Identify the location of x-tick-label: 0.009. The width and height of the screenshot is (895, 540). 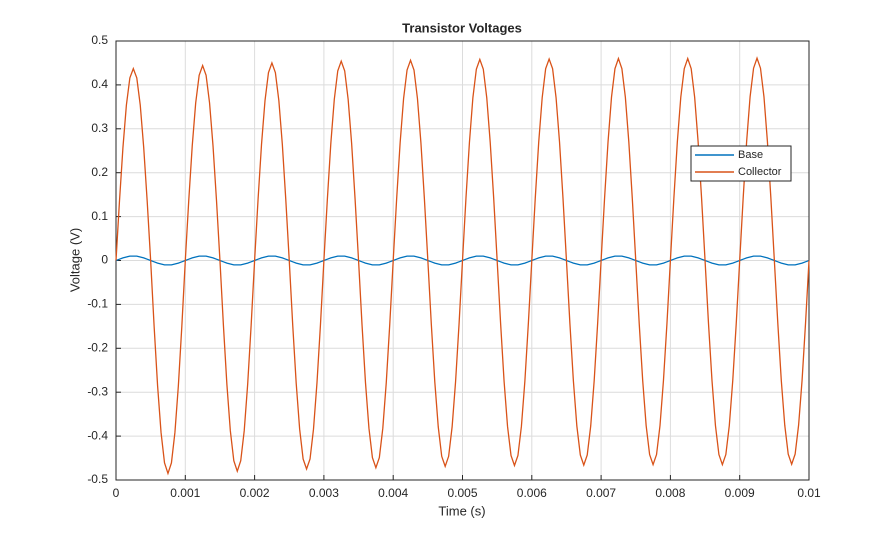
(740, 493).